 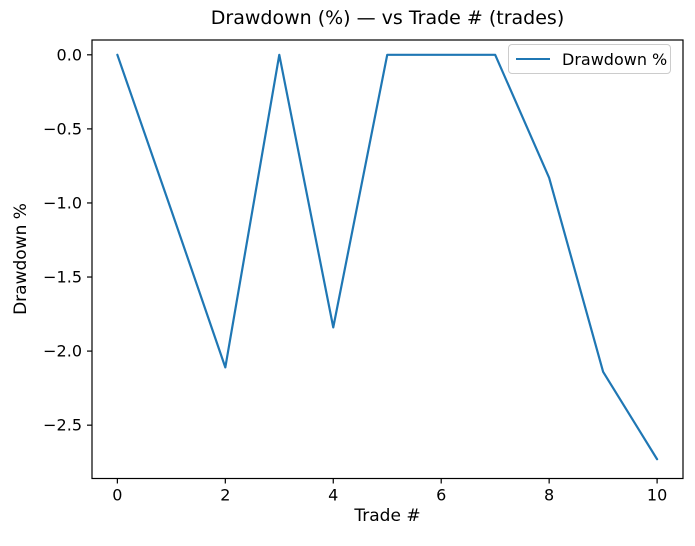 What do you see at coordinates (533, 59) in the screenshot?
I see `legend-line-sample-icon` at bounding box center [533, 59].